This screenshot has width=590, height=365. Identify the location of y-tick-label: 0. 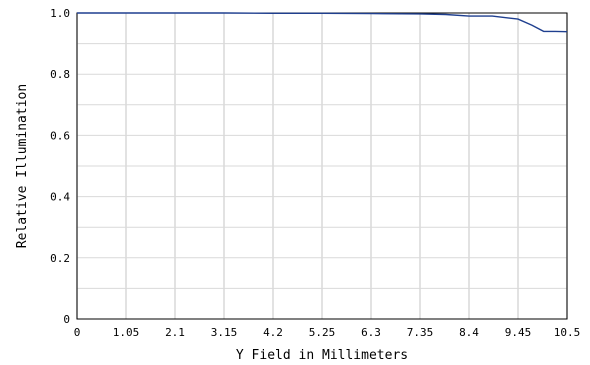
(66, 319).